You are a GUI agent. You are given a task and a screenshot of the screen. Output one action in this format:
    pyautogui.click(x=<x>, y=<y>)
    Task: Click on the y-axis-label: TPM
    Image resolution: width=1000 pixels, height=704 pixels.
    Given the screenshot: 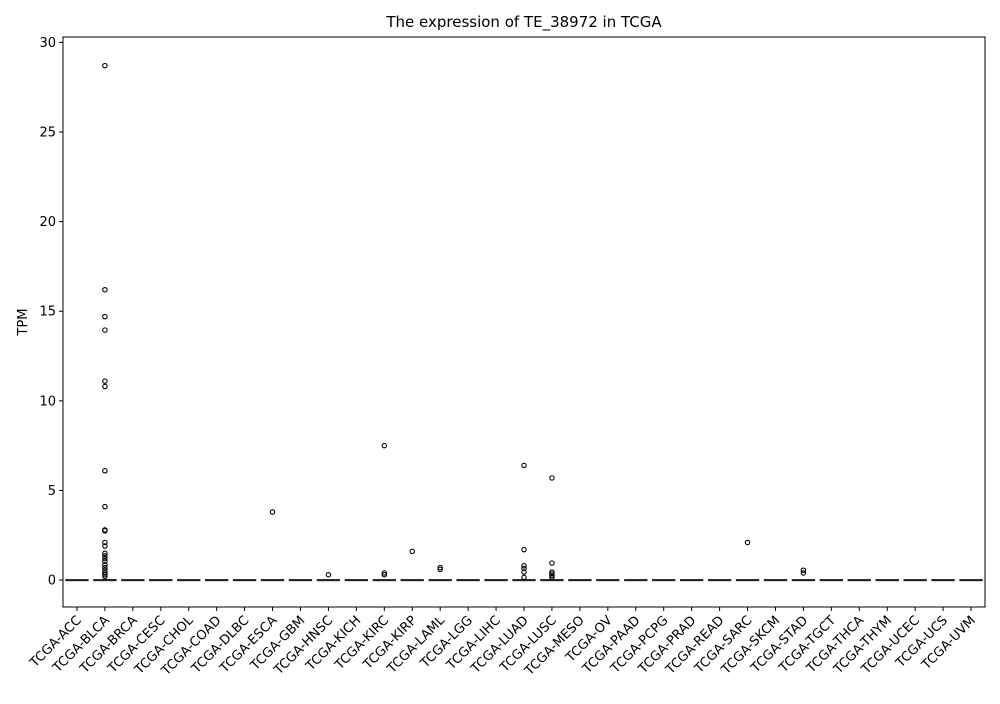 What is the action you would take?
    pyautogui.click(x=23, y=323)
    